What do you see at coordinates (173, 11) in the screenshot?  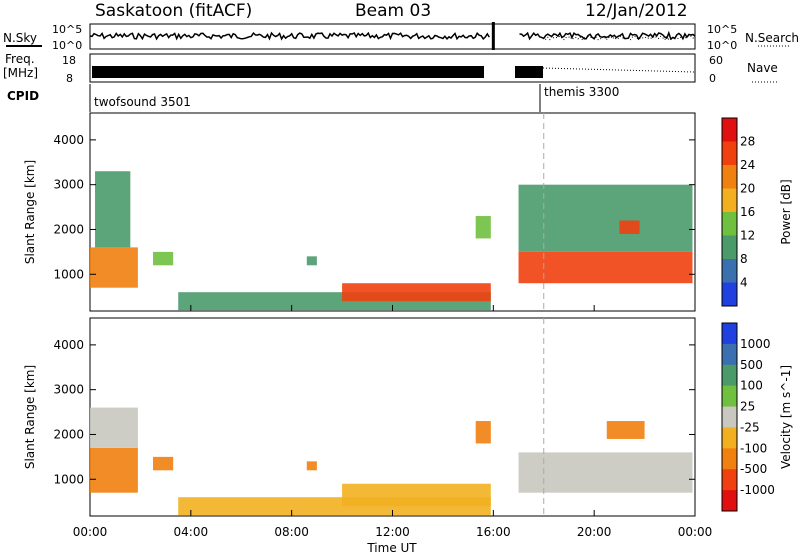 I see `title: Saskatoon (fitACF)` at bounding box center [173, 11].